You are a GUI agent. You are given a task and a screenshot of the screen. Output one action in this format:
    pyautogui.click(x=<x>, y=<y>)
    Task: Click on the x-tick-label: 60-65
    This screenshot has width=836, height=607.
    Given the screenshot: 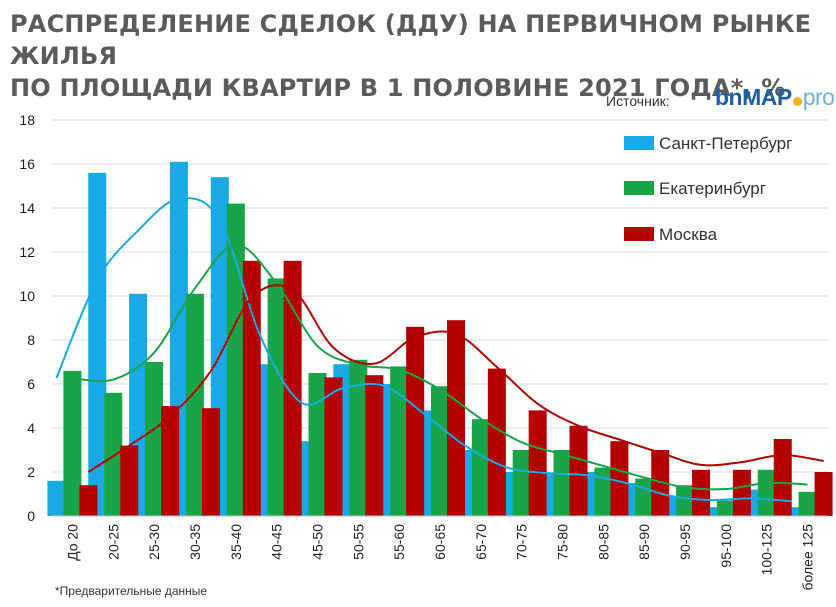 What is the action you would take?
    pyautogui.click(x=440, y=542)
    